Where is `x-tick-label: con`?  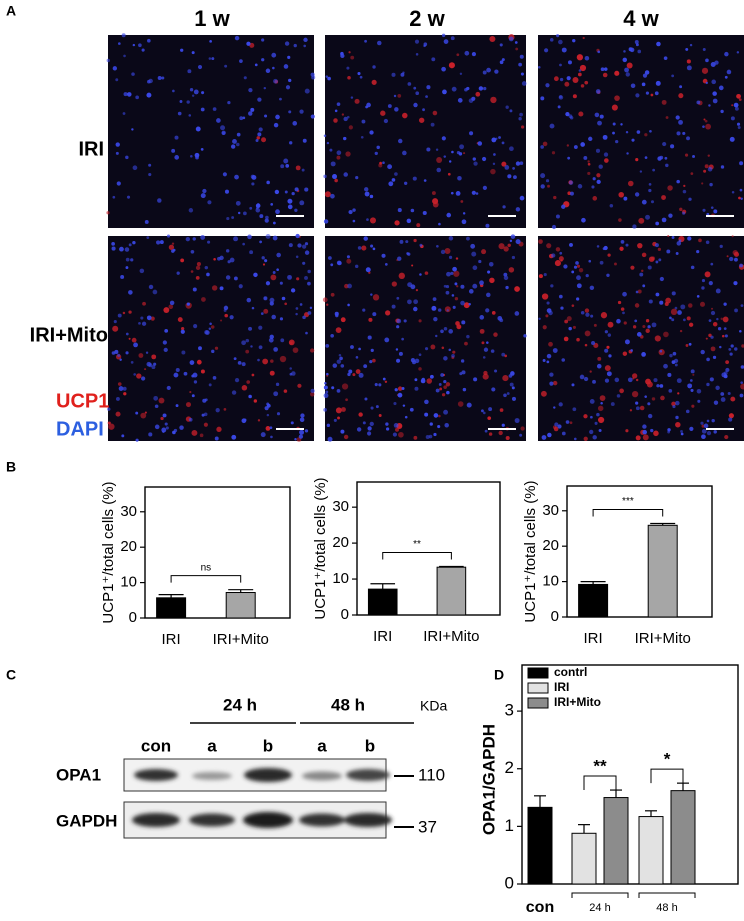
x-tick-label: con is located at coordinates (540, 907).